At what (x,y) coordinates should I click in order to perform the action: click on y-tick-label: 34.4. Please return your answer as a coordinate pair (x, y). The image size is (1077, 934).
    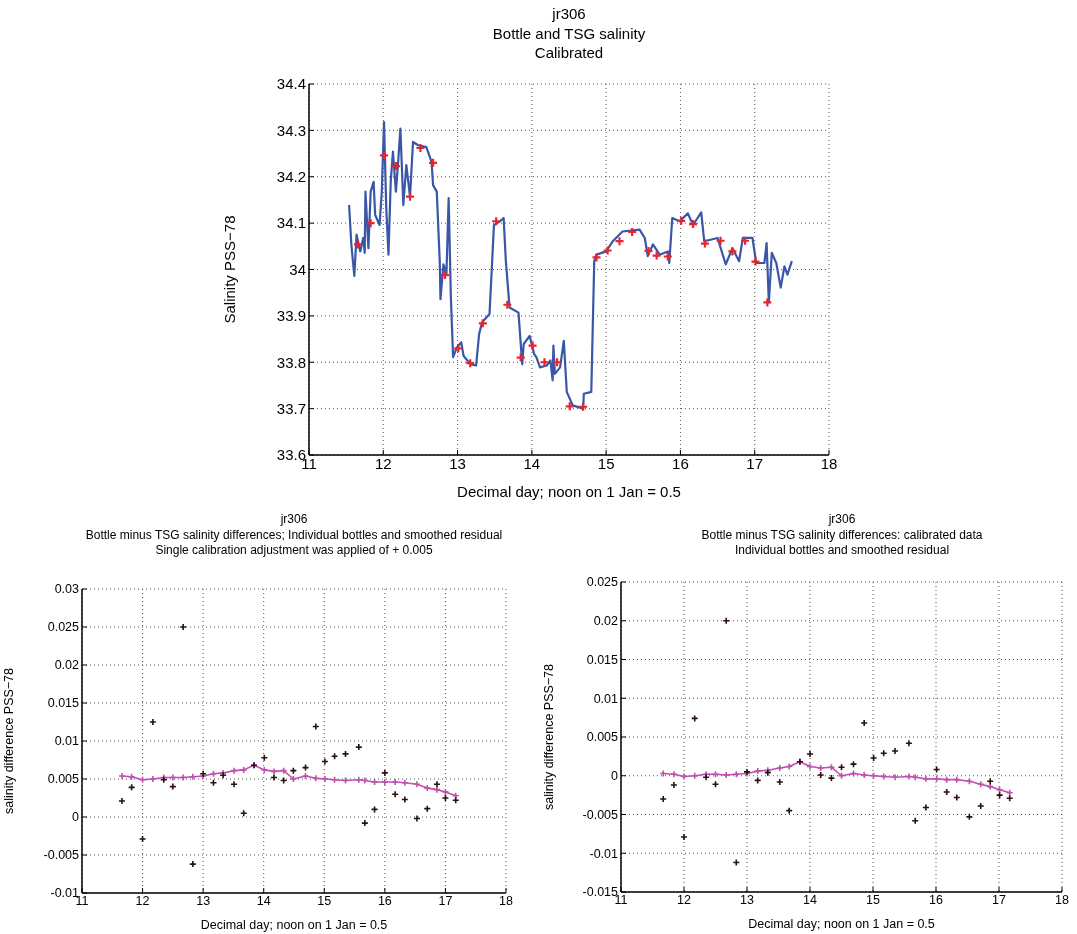
    Looking at the image, I should click on (291, 84).